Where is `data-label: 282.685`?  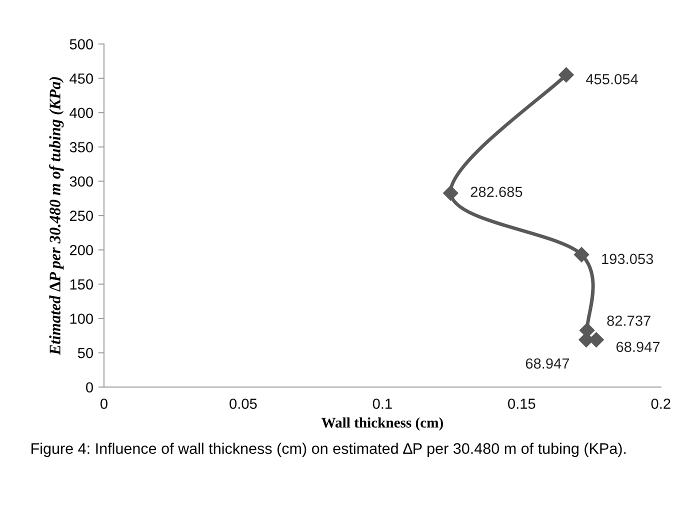 data-label: 282.685 is located at coordinates (496, 192).